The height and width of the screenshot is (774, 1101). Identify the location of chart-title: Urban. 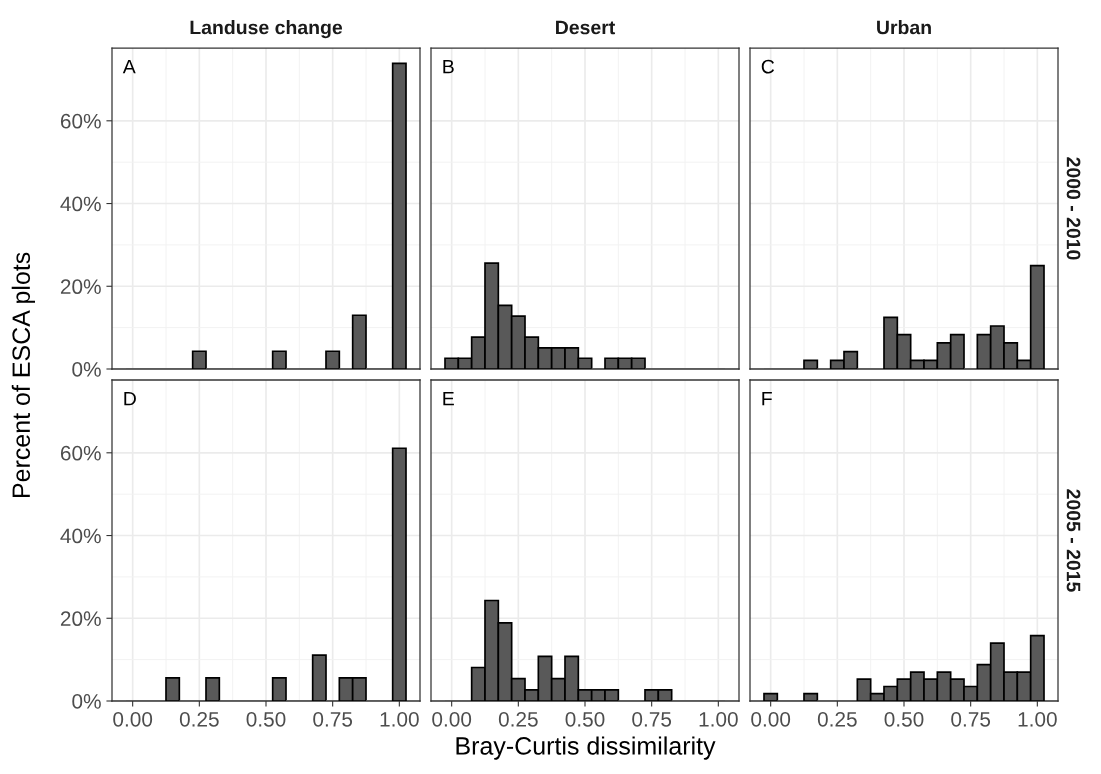
(904, 27).